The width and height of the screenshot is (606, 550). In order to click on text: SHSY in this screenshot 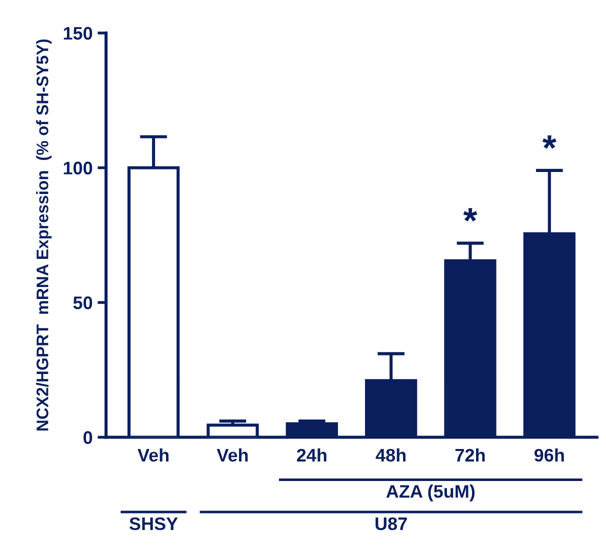, I will do `click(153, 523)`.